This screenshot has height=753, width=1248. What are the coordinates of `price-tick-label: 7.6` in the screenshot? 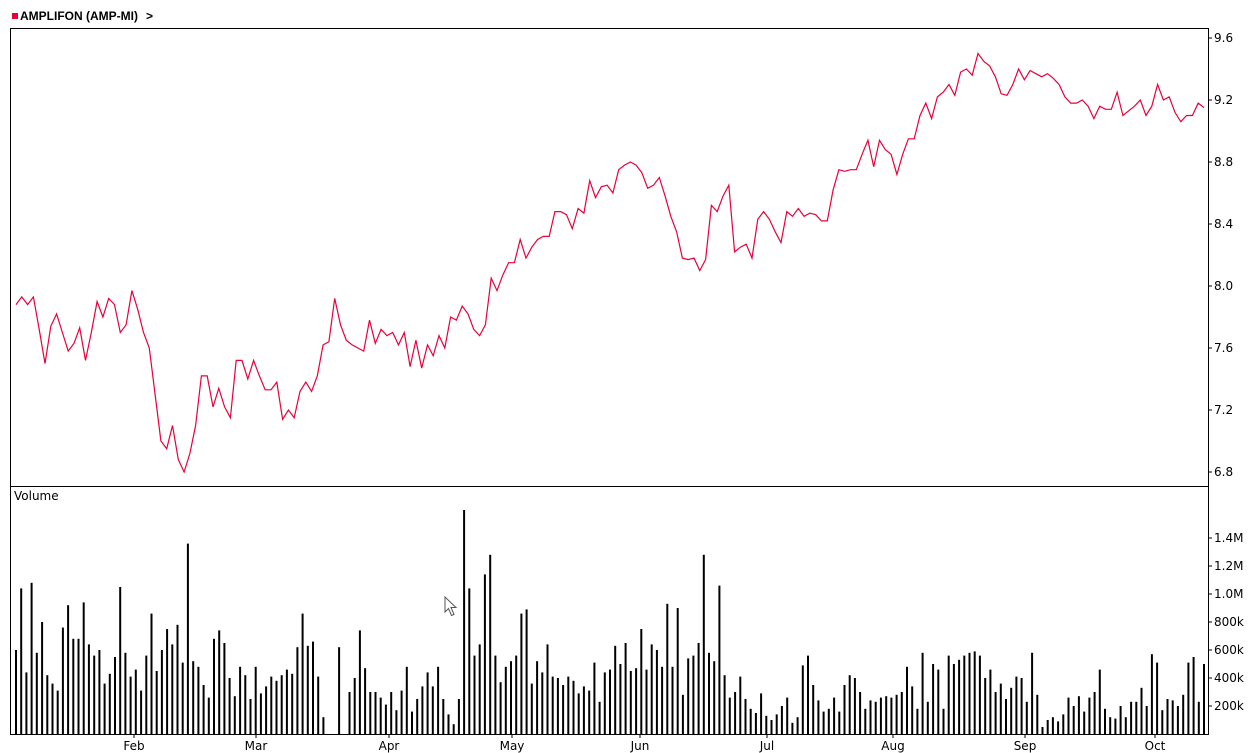 It's located at (1223, 348).